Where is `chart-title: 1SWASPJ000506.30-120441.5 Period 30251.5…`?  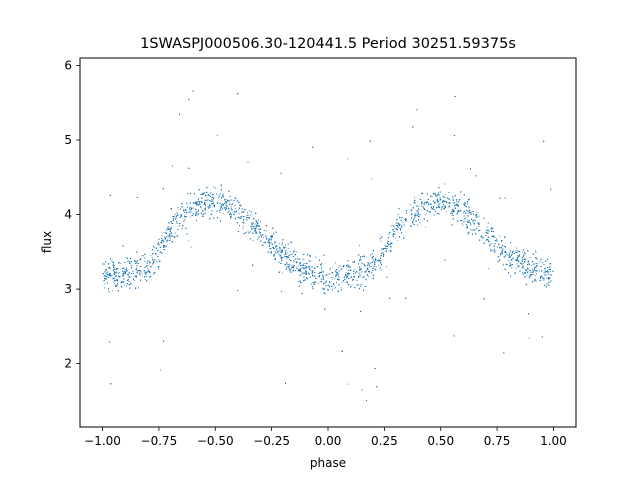 chart-title: 1SWASPJ000506.30-120441.5 Period 30251.5… is located at coordinates (328, 44).